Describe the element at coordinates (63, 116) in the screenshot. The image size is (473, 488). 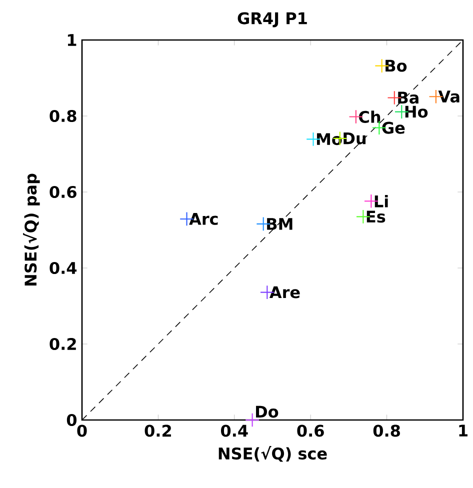
I see `y-tick-label: 0.8` at that location.